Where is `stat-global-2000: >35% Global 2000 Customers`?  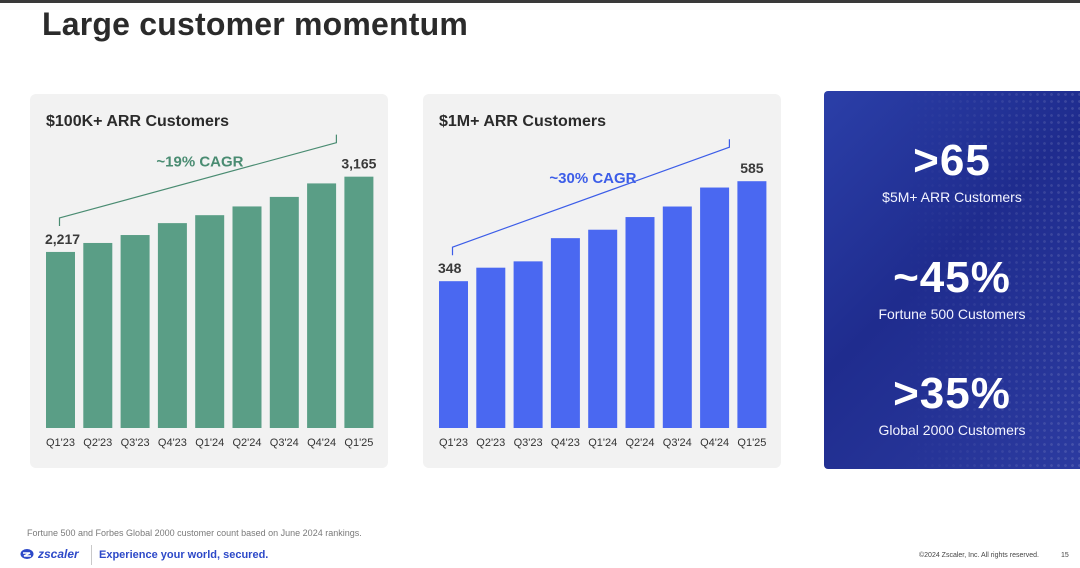 stat-global-2000: >35% Global 2000 Customers is located at coordinates (952, 404).